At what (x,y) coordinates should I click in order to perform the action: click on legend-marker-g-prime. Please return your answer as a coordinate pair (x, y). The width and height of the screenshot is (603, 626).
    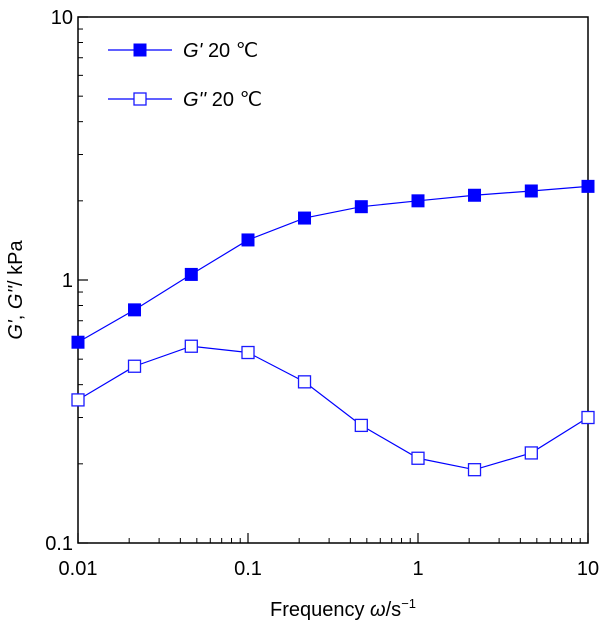
    Looking at the image, I should click on (140, 50).